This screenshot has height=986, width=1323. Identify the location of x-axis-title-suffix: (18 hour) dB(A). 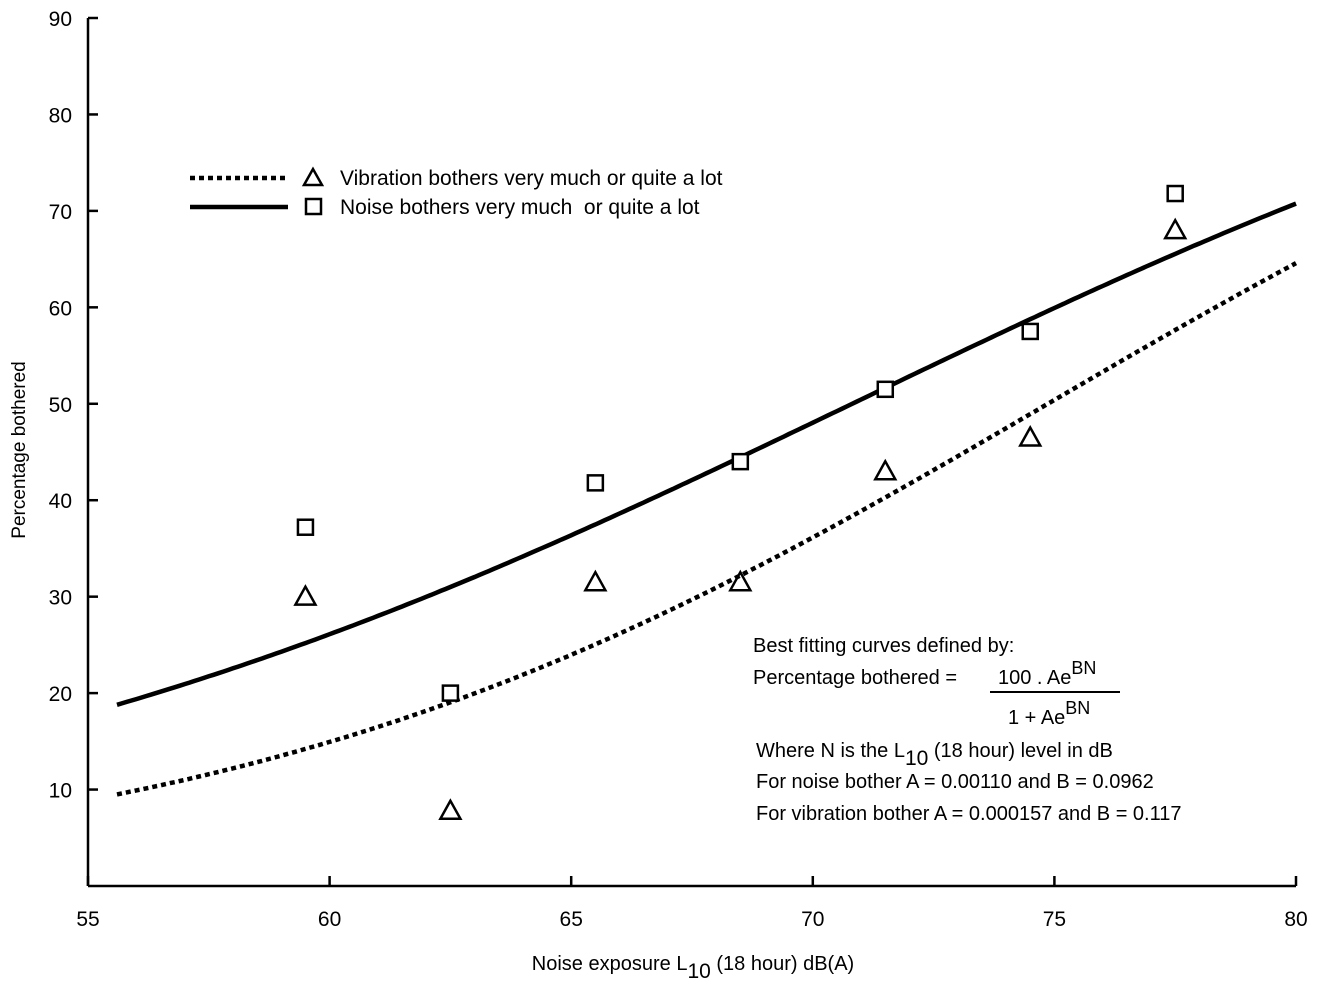
(782, 964).